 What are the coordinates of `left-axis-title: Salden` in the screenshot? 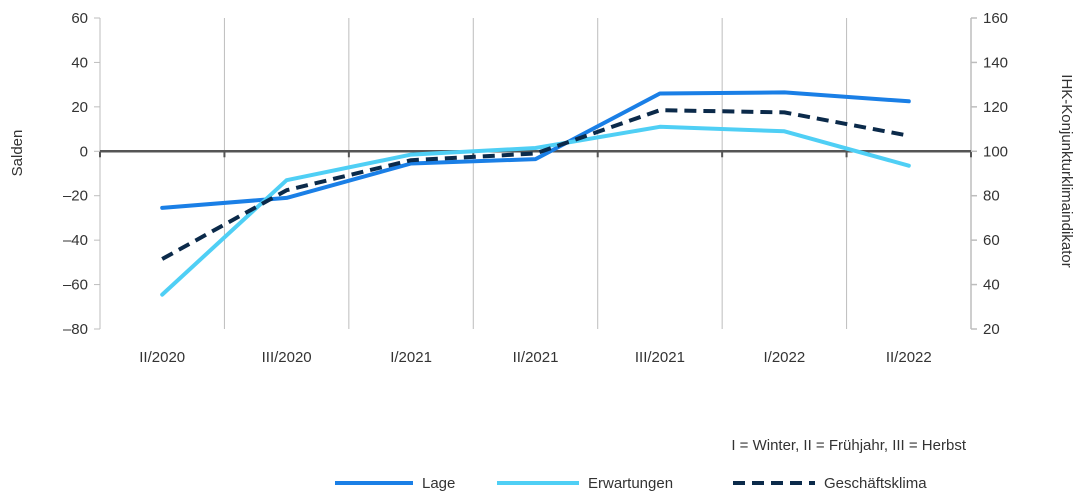 It's located at (17, 153).